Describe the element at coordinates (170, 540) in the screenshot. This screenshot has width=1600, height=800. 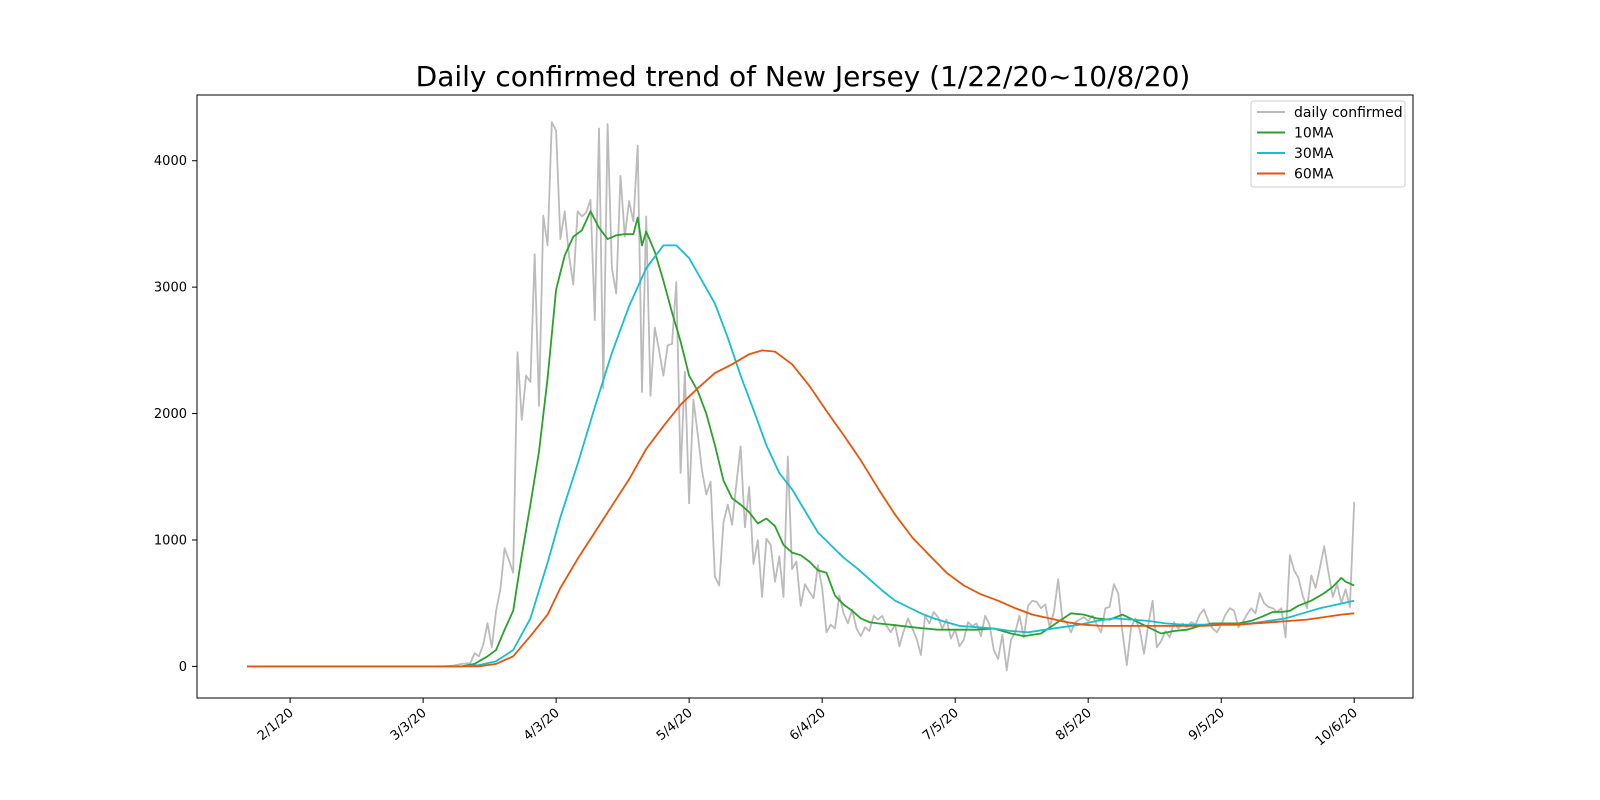
I see `y-tick-label: 1000` at that location.